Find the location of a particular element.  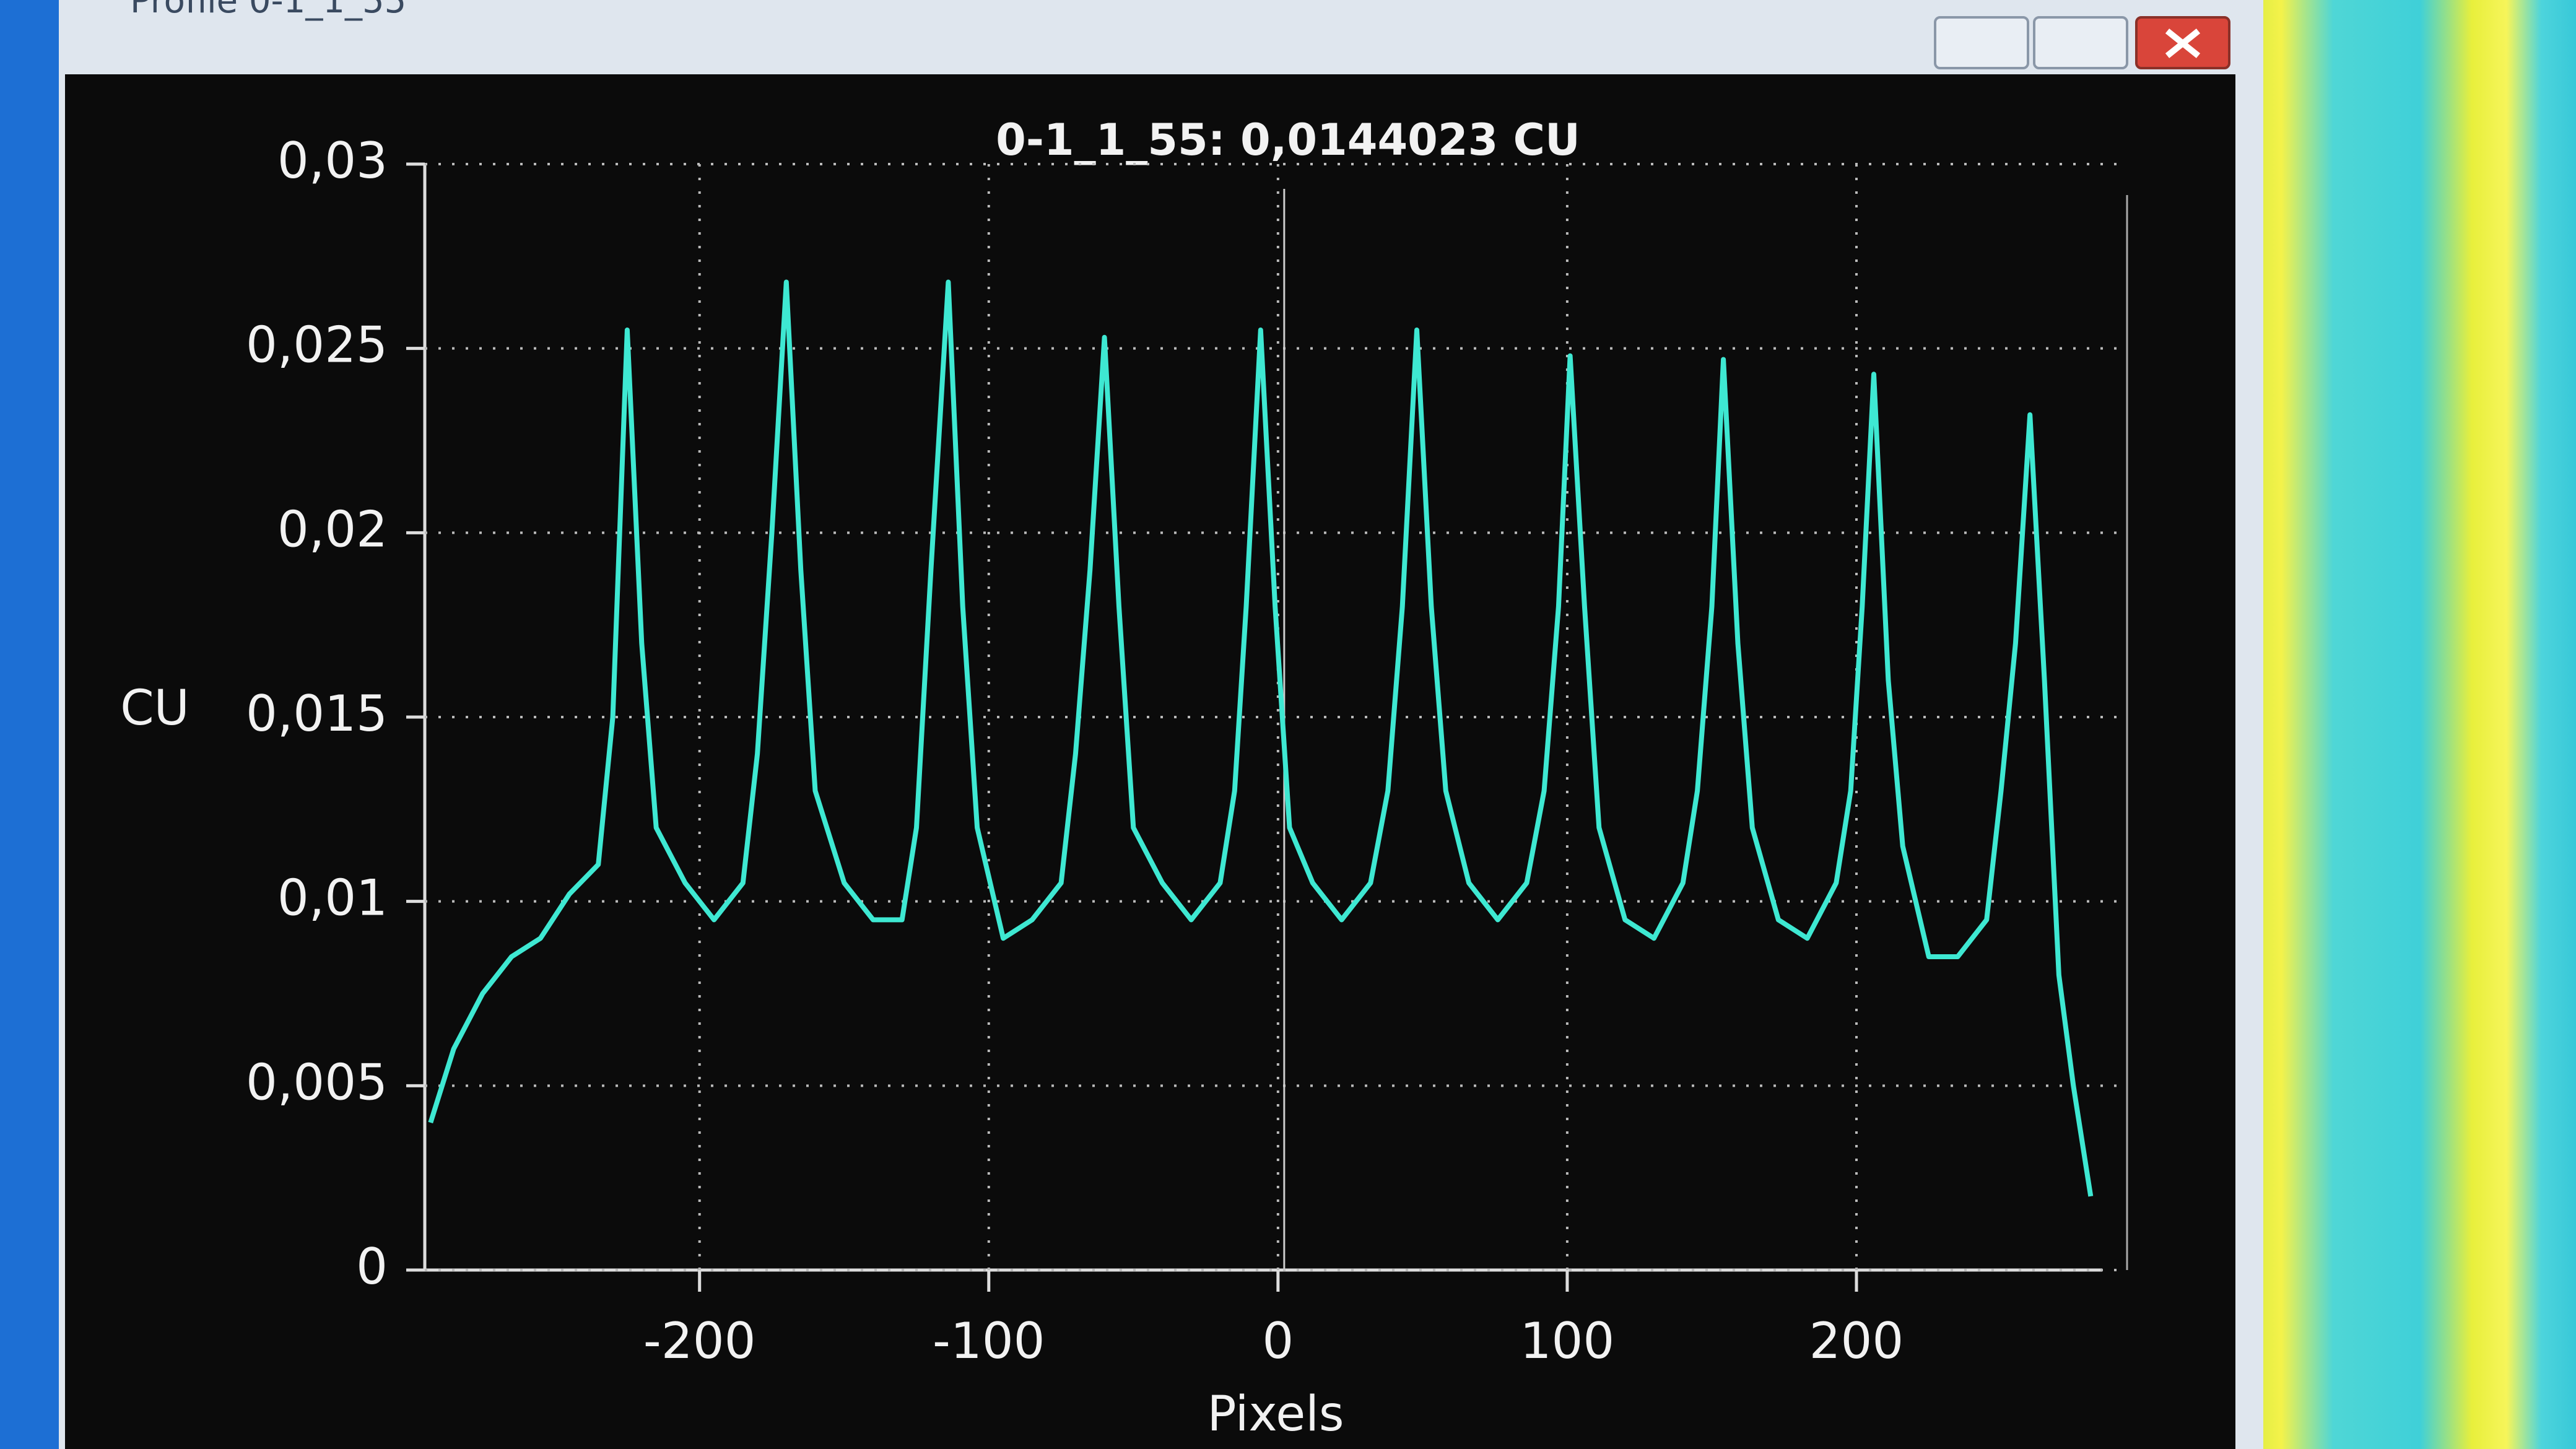

maximize-button is located at coordinates (2080, 42).